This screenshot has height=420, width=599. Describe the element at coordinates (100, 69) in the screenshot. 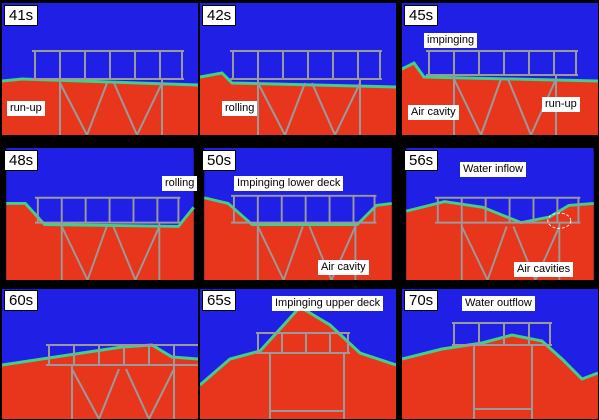

I see `panel-41s: 41s run-up` at that location.